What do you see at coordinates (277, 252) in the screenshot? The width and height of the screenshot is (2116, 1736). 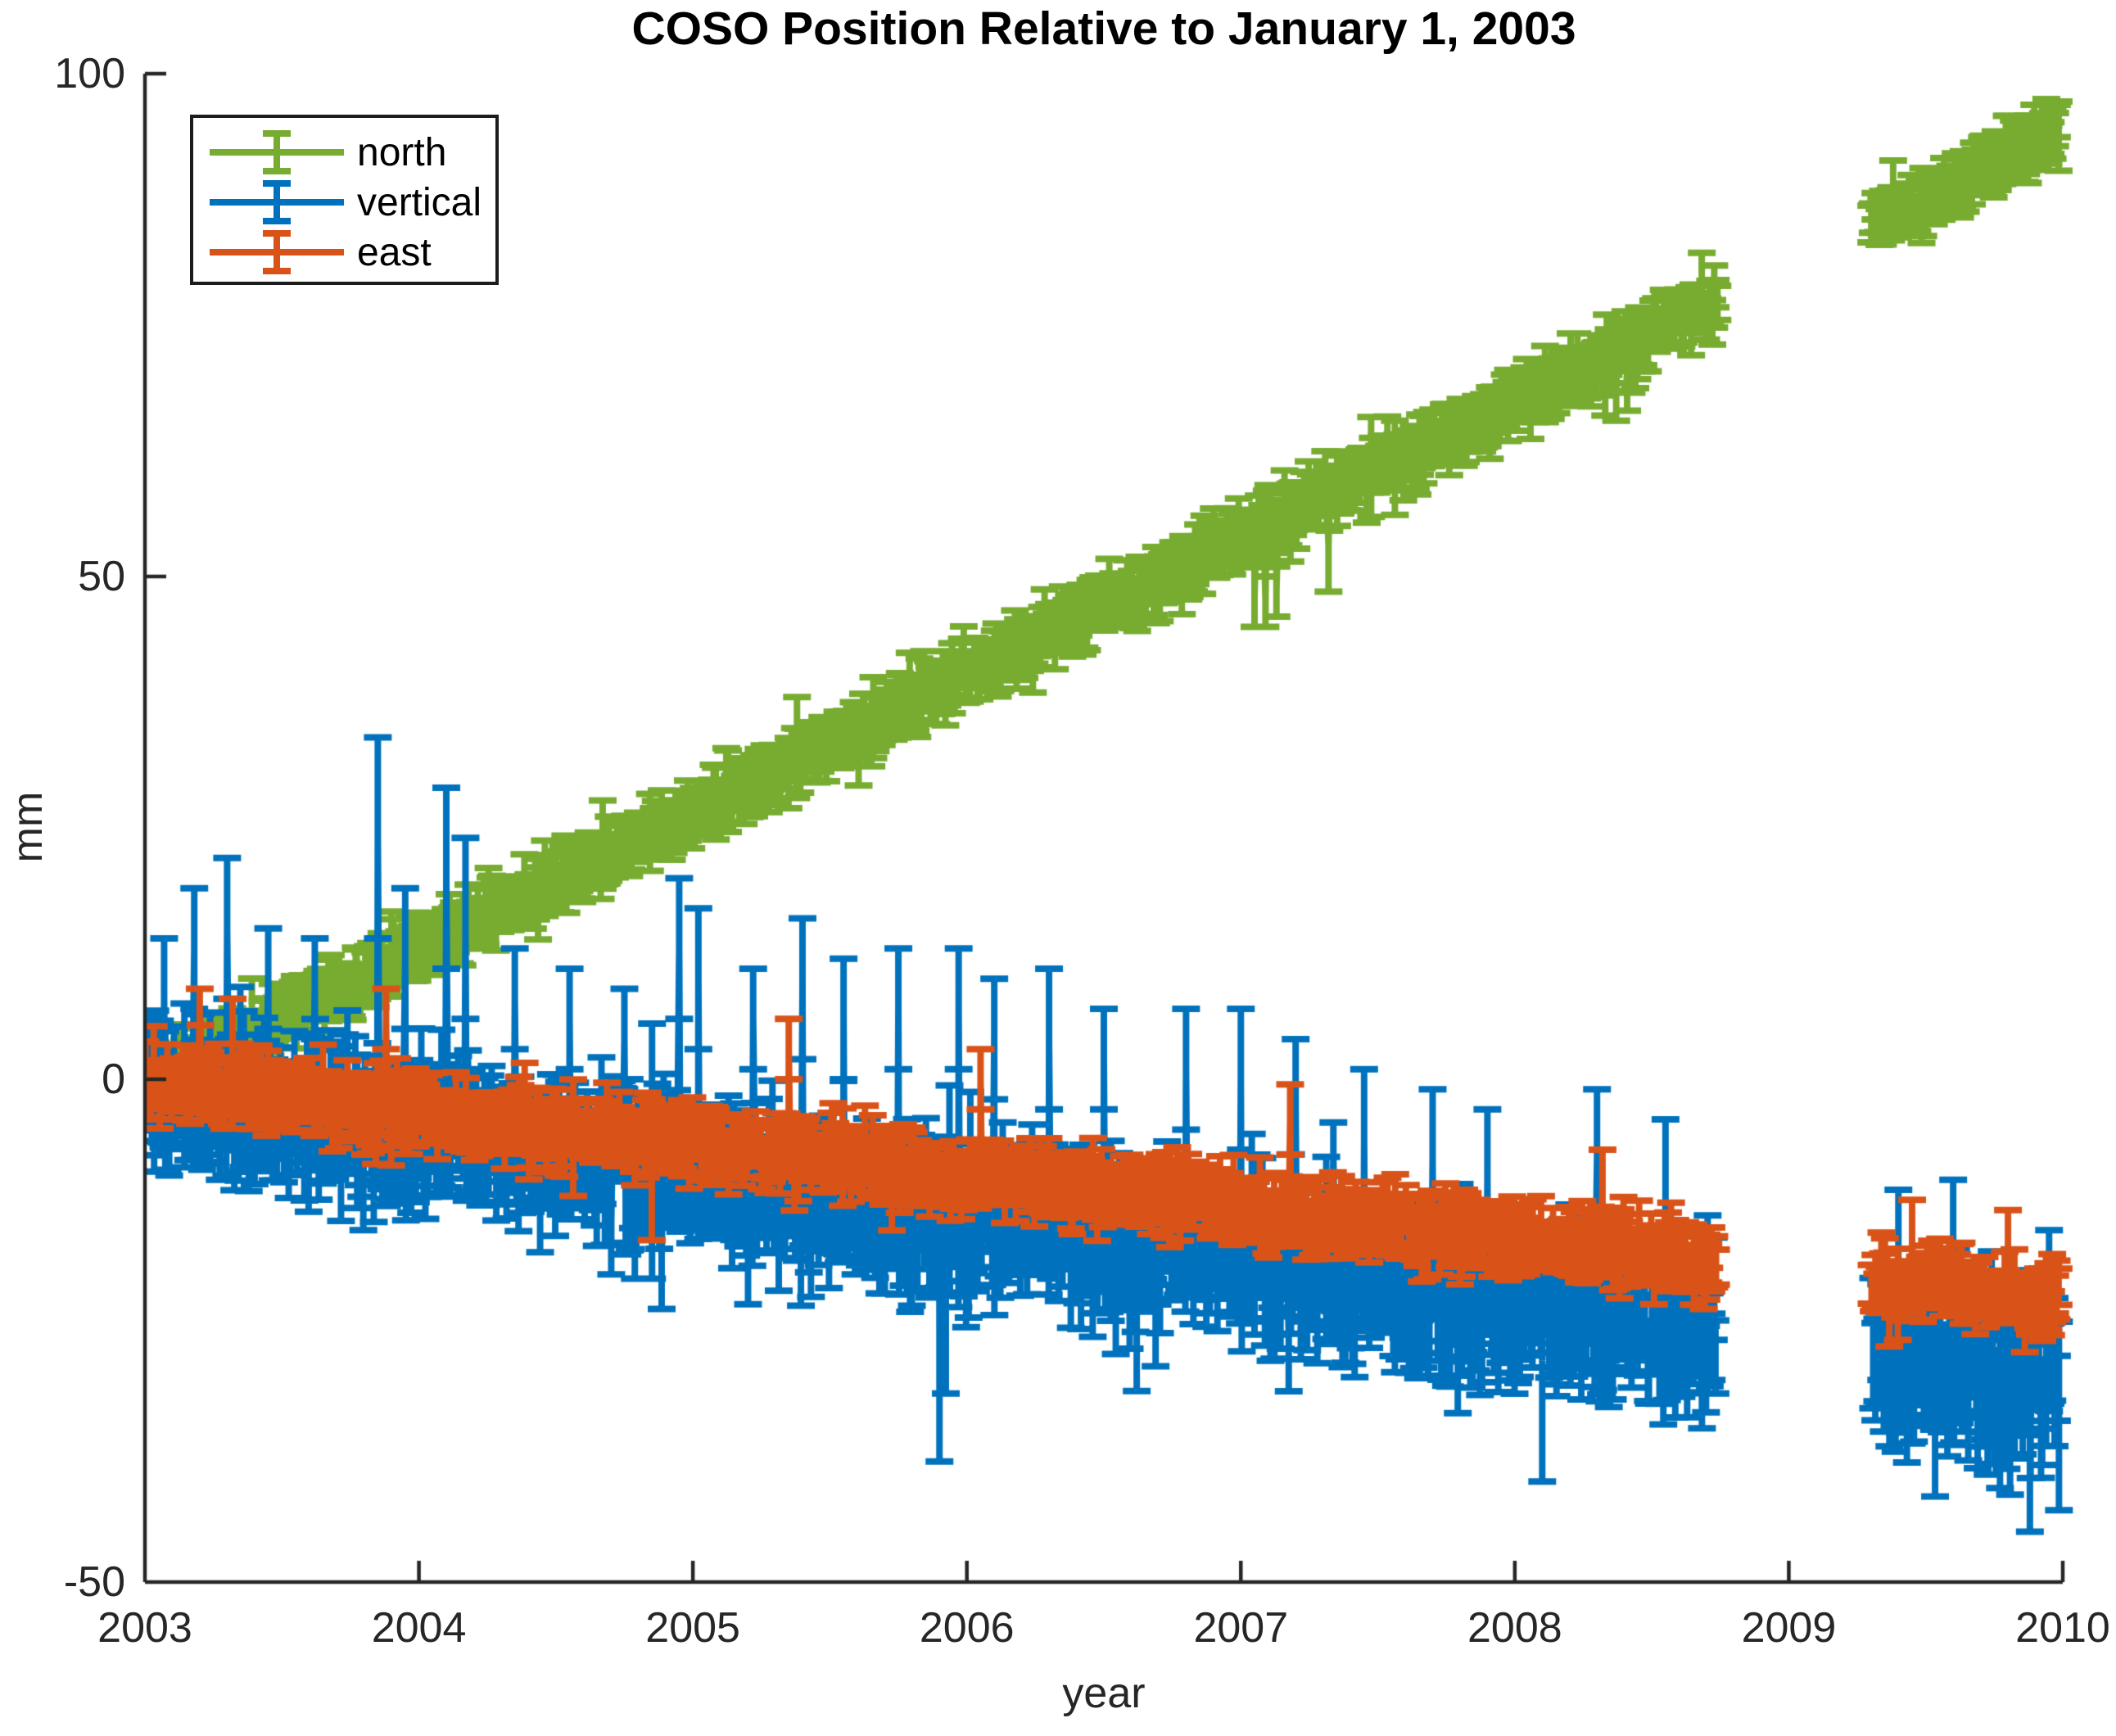 I see `errorbar-glyph-east` at bounding box center [277, 252].